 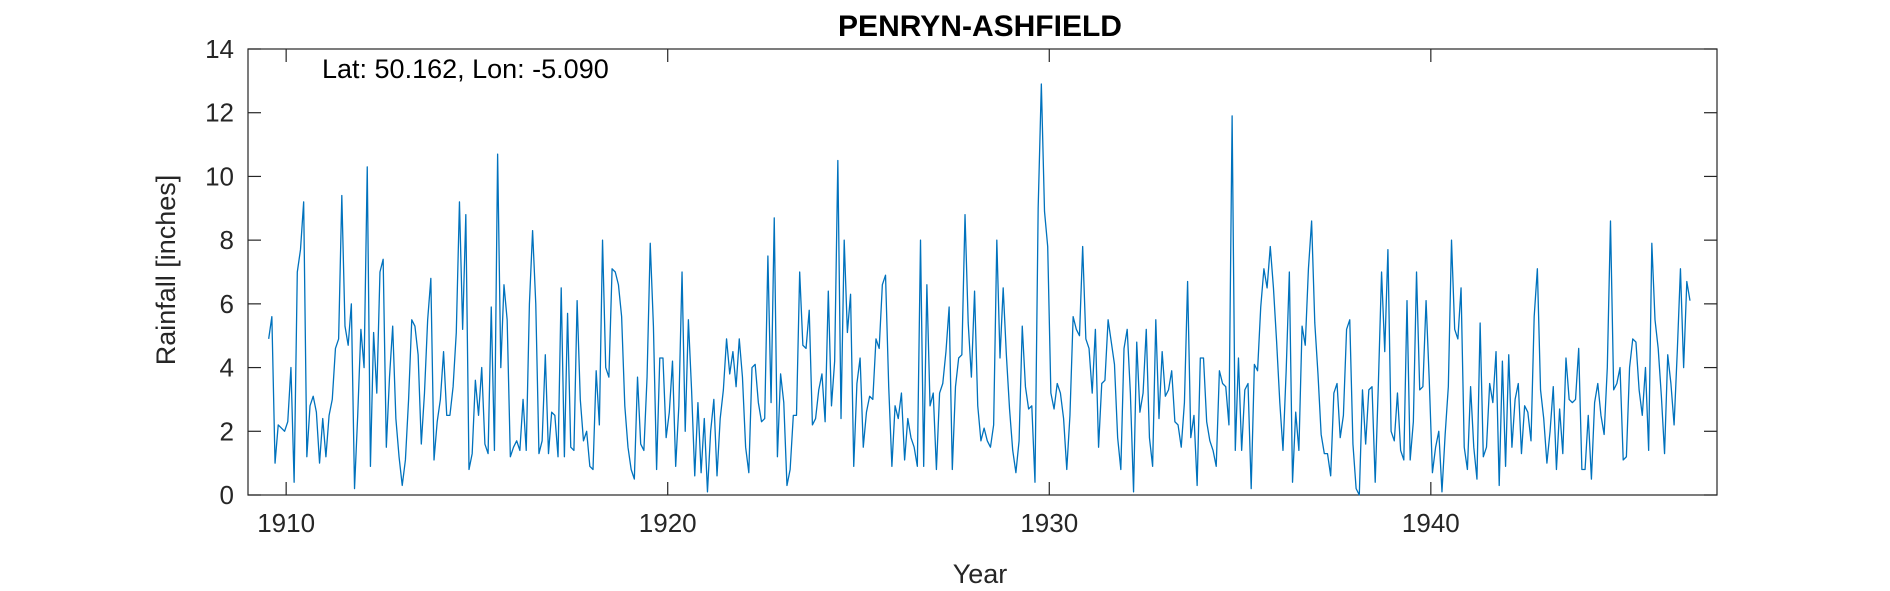 I want to click on y-tick-label: 14, so click(x=219, y=49).